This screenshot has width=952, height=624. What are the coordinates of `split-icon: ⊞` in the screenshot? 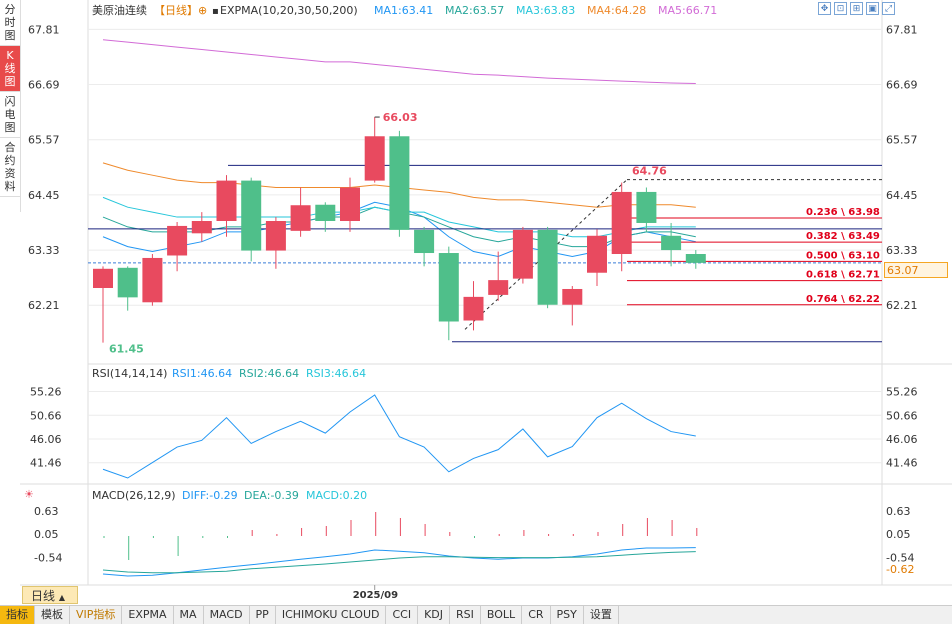 It's located at (856, 8).